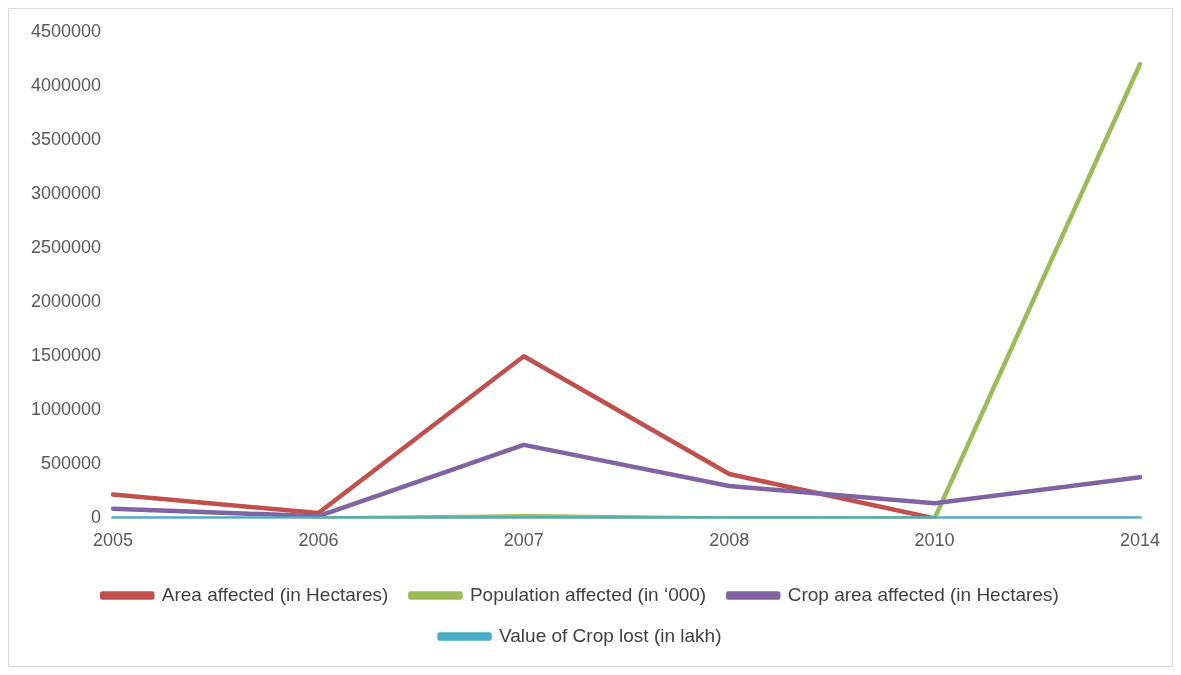  Describe the element at coordinates (66, 301) in the screenshot. I see `y-tick-label: 2000000` at that location.